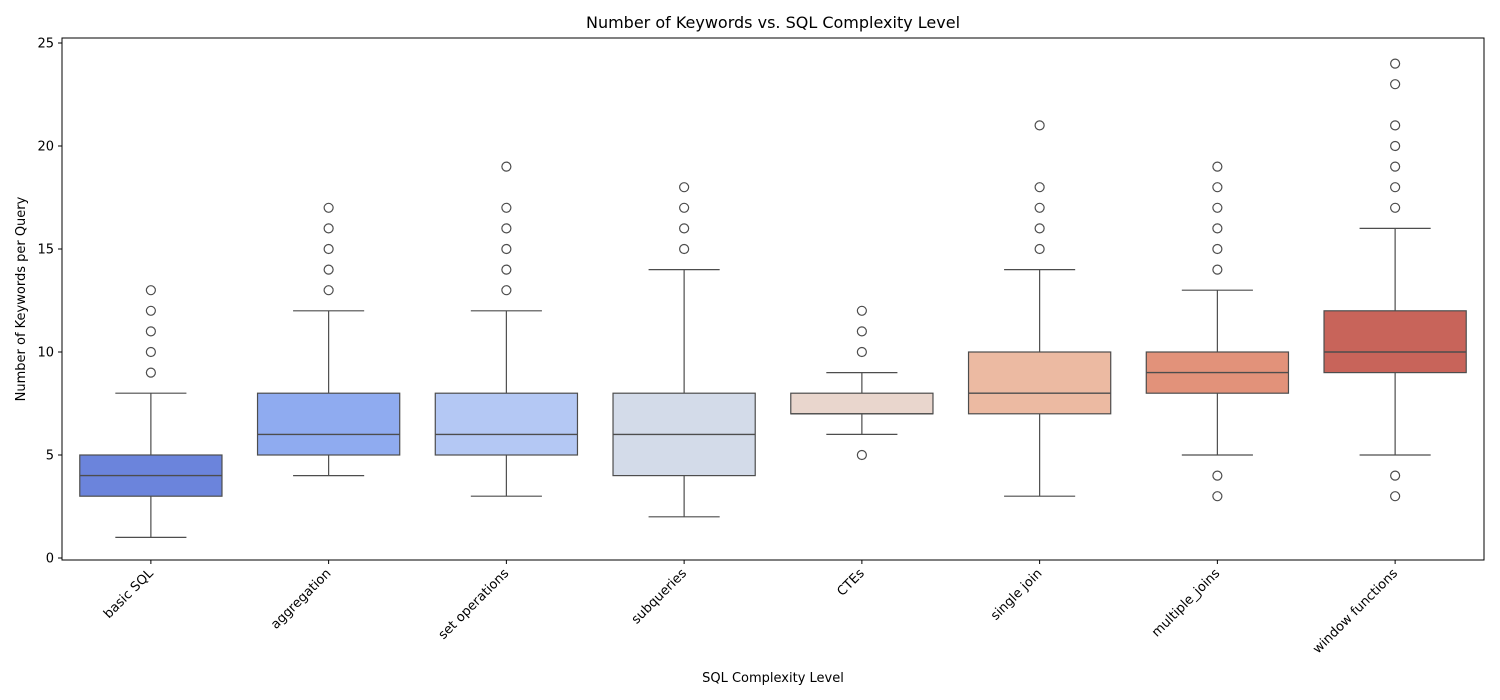 Image resolution: width=1500 pixels, height=700 pixels. What do you see at coordinates (49, 302) in the screenshot?
I see `y-axis: 0 5 10 15 20 25` at bounding box center [49, 302].